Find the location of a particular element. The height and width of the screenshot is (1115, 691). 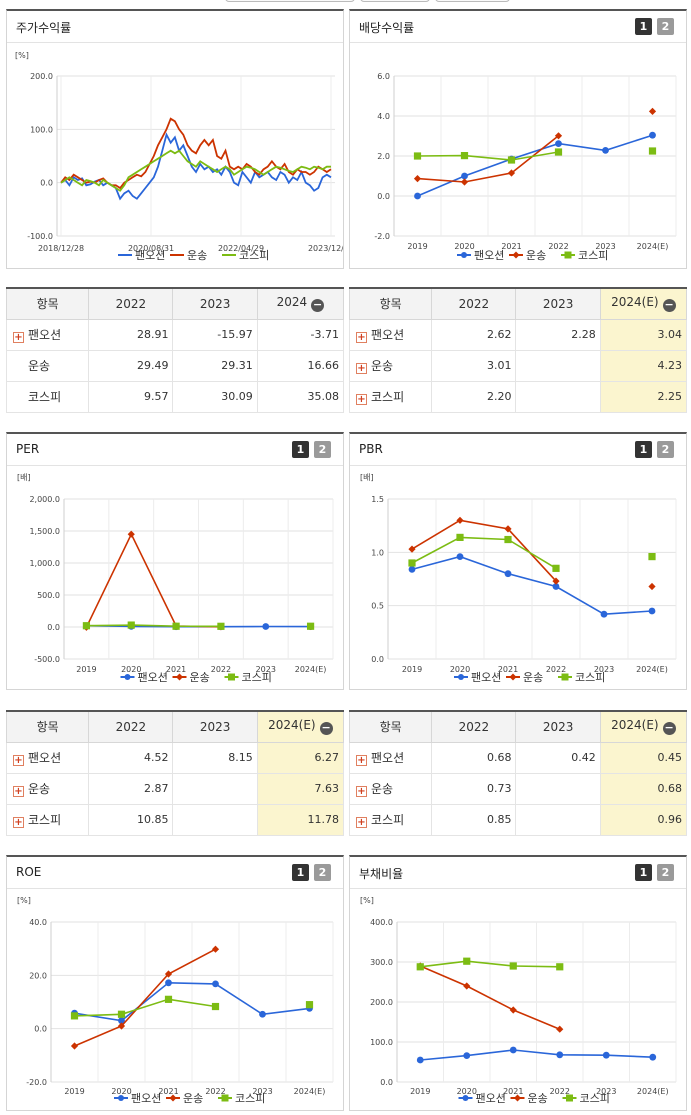

row-label: 팬오션 is located at coordinates (388, 335).